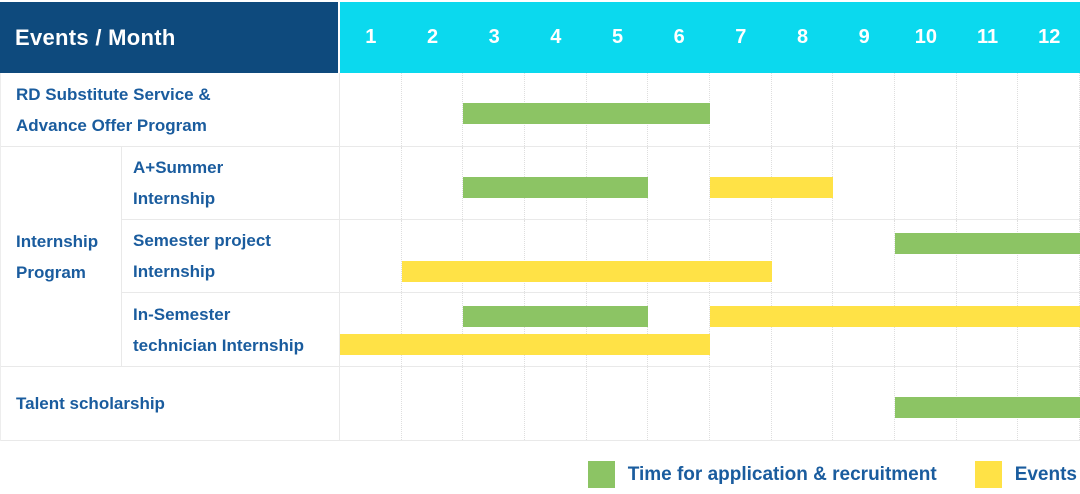 The width and height of the screenshot is (1080, 494). What do you see at coordinates (864, 37) in the screenshot?
I see `month-header-9: 9` at bounding box center [864, 37].